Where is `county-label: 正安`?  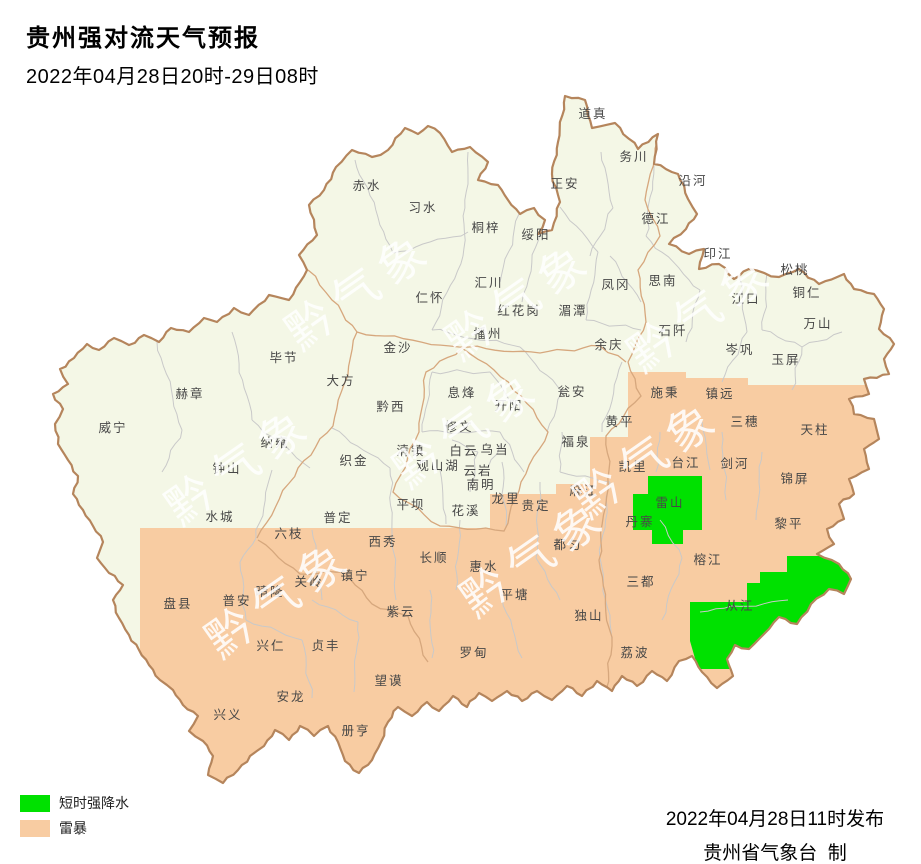
county-label: 正安 is located at coordinates (564, 183).